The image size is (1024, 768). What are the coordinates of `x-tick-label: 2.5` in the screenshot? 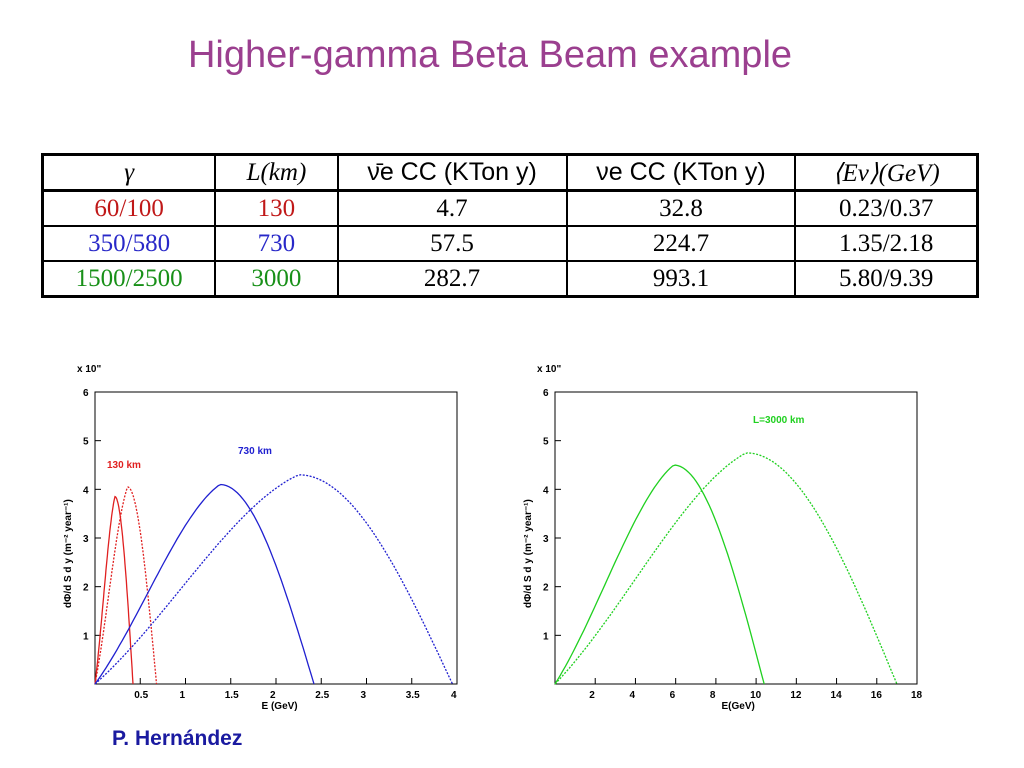 It's located at (322, 695).